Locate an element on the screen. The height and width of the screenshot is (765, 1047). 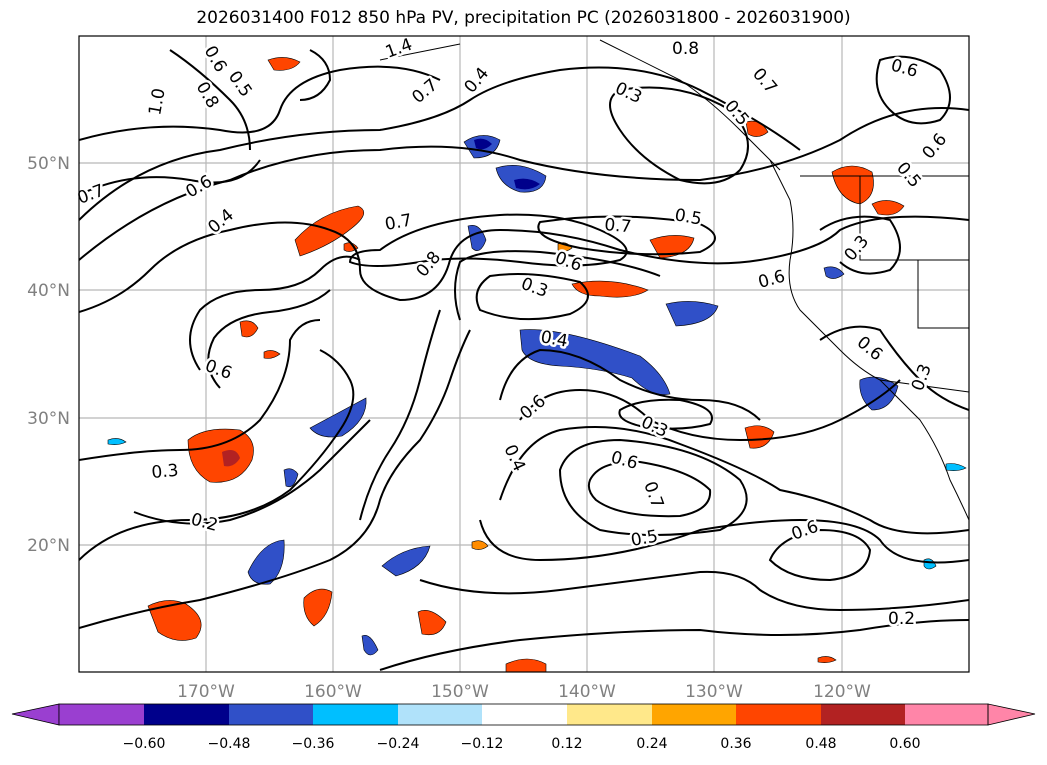
contour-label: 0.7 is located at coordinates (618, 226).